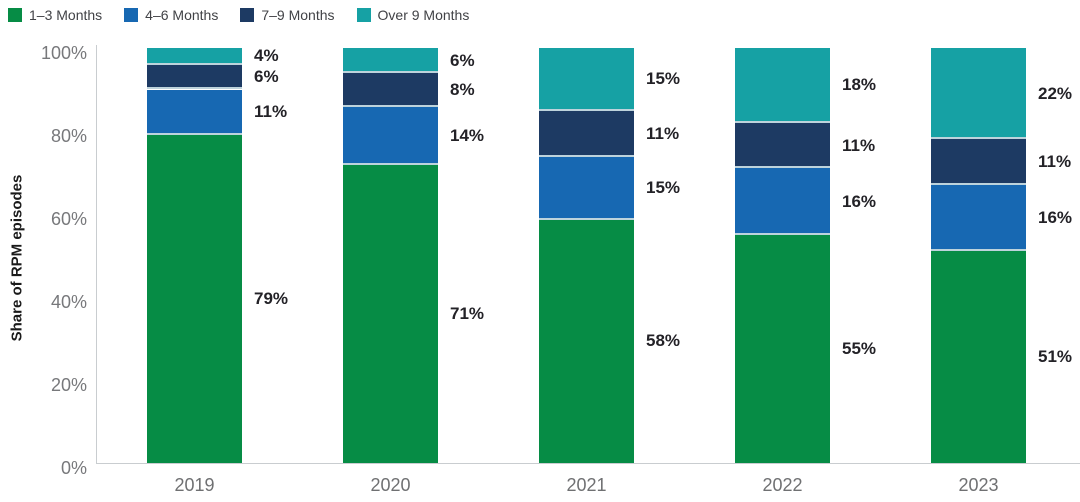 This screenshot has height=502, width=1080. I want to click on legend-label: Over 9 Months, so click(423, 15).